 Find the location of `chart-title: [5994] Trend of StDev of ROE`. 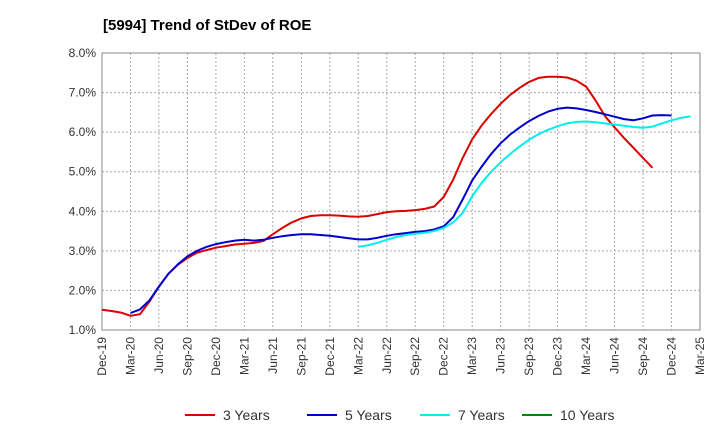

chart-title: [5994] Trend of StDev of ROE is located at coordinates (207, 25).